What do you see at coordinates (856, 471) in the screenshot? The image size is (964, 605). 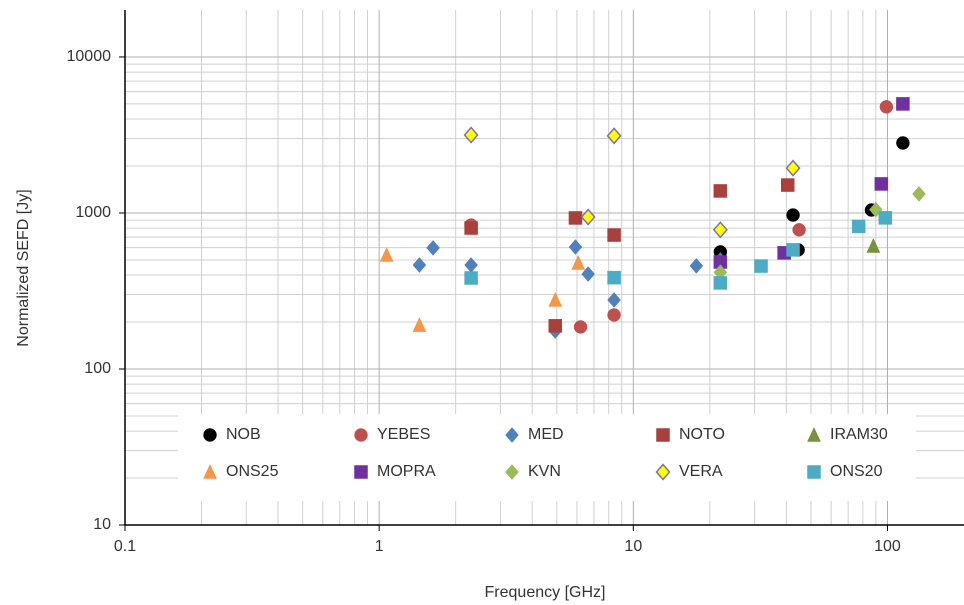 I see `legend-label: ONS20` at bounding box center [856, 471].